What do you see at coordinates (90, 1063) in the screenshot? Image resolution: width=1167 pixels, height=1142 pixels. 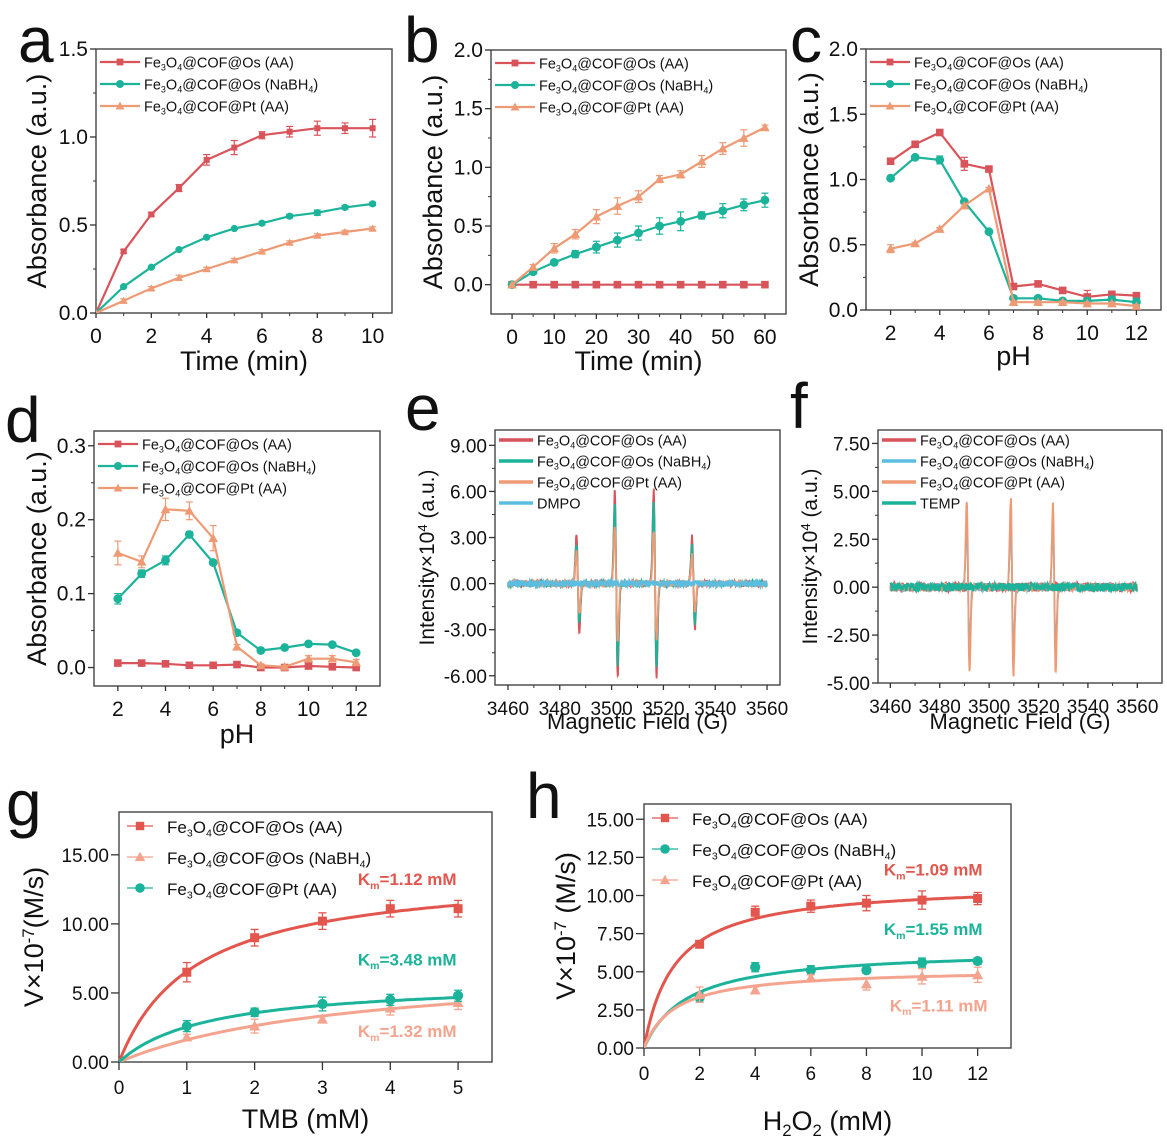 I see `y-tick-label: 0.00` at bounding box center [90, 1063].